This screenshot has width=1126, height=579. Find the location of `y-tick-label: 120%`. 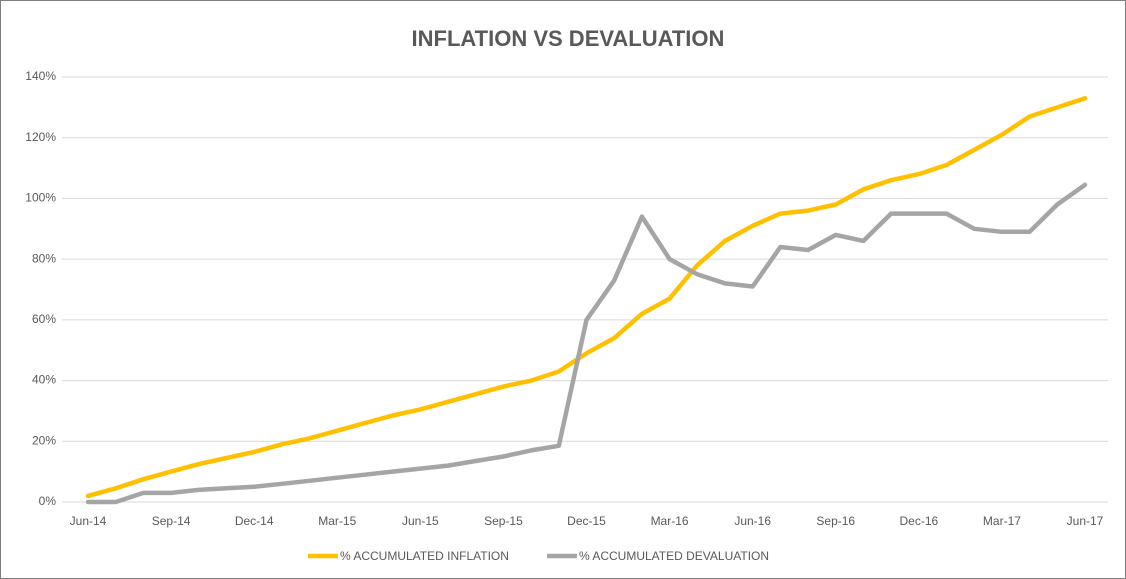

y-tick-label: 120% is located at coordinates (40, 137).